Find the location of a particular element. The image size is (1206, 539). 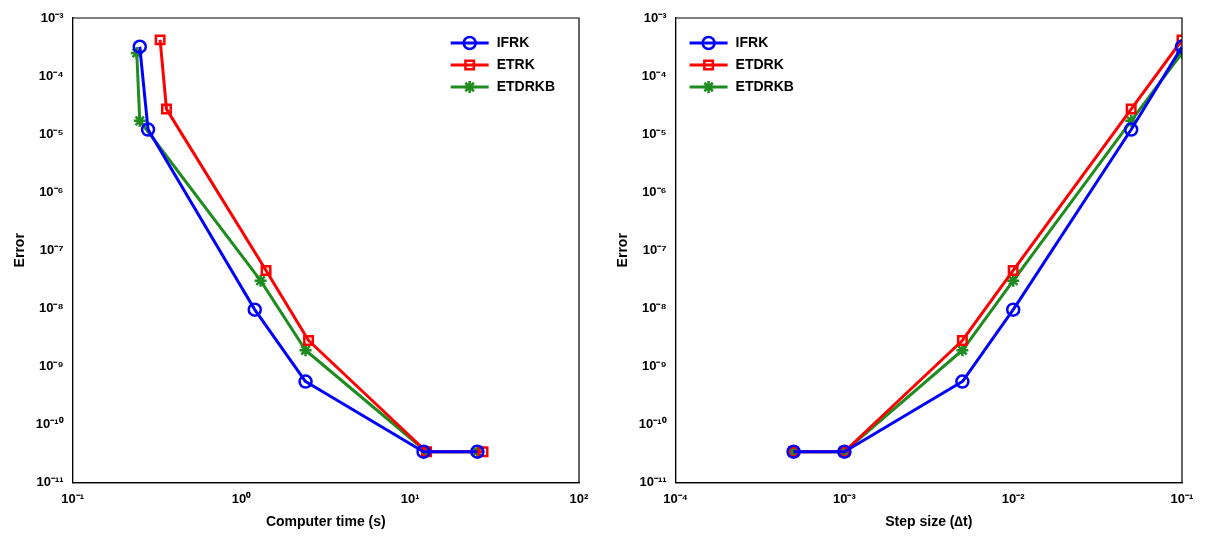

legend-label: ETRK is located at coordinates (515, 63).